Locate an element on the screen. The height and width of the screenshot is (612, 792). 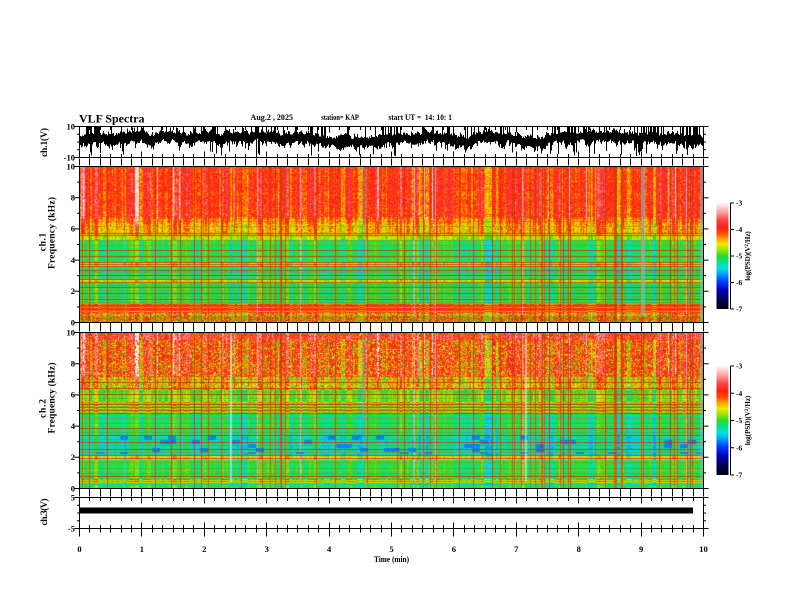
svg-text: -10 is located at coordinates (69, 157).